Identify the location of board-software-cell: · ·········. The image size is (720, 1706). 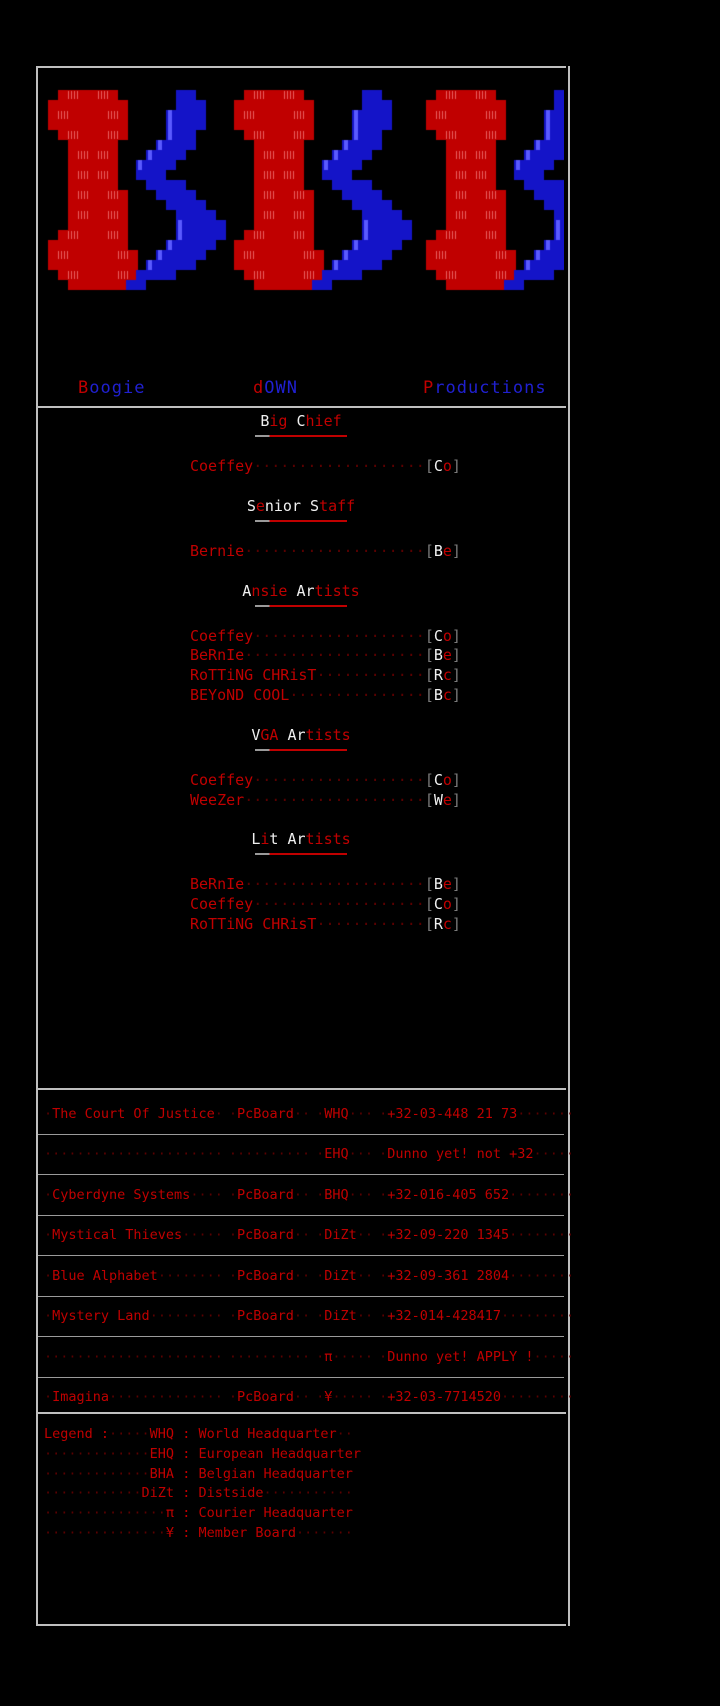
(266, 1357).